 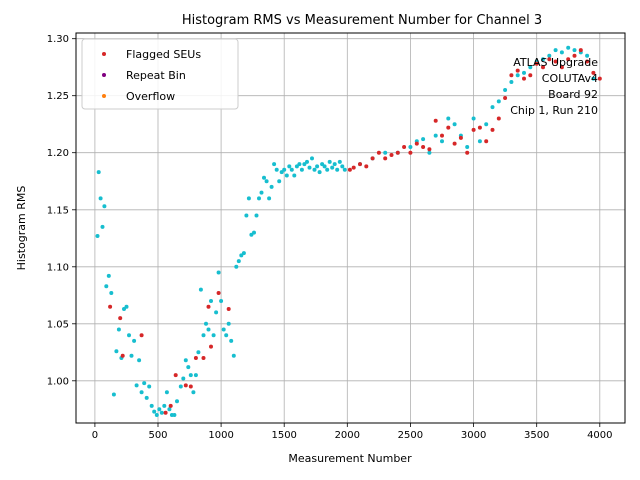 I want to click on y-tick-label: 1.10, so click(x=58, y=267).